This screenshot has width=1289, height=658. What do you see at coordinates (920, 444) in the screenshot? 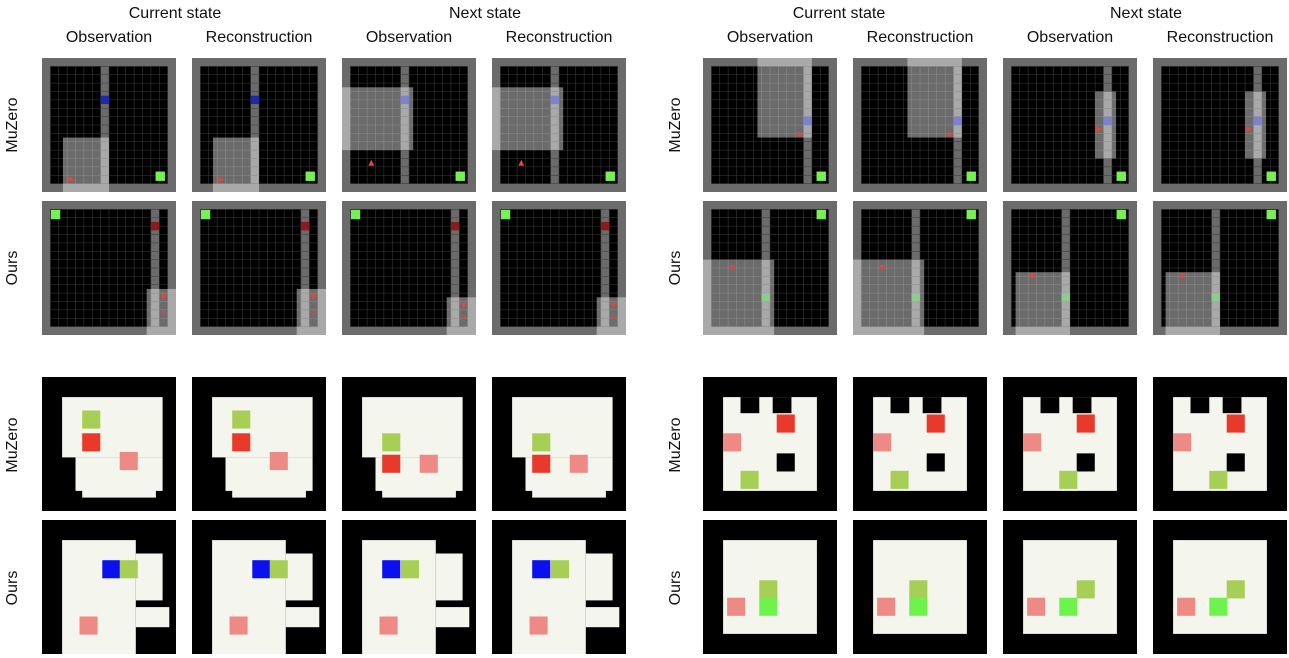
I see `sokoban-muzero-right-reconstruction` at bounding box center [920, 444].